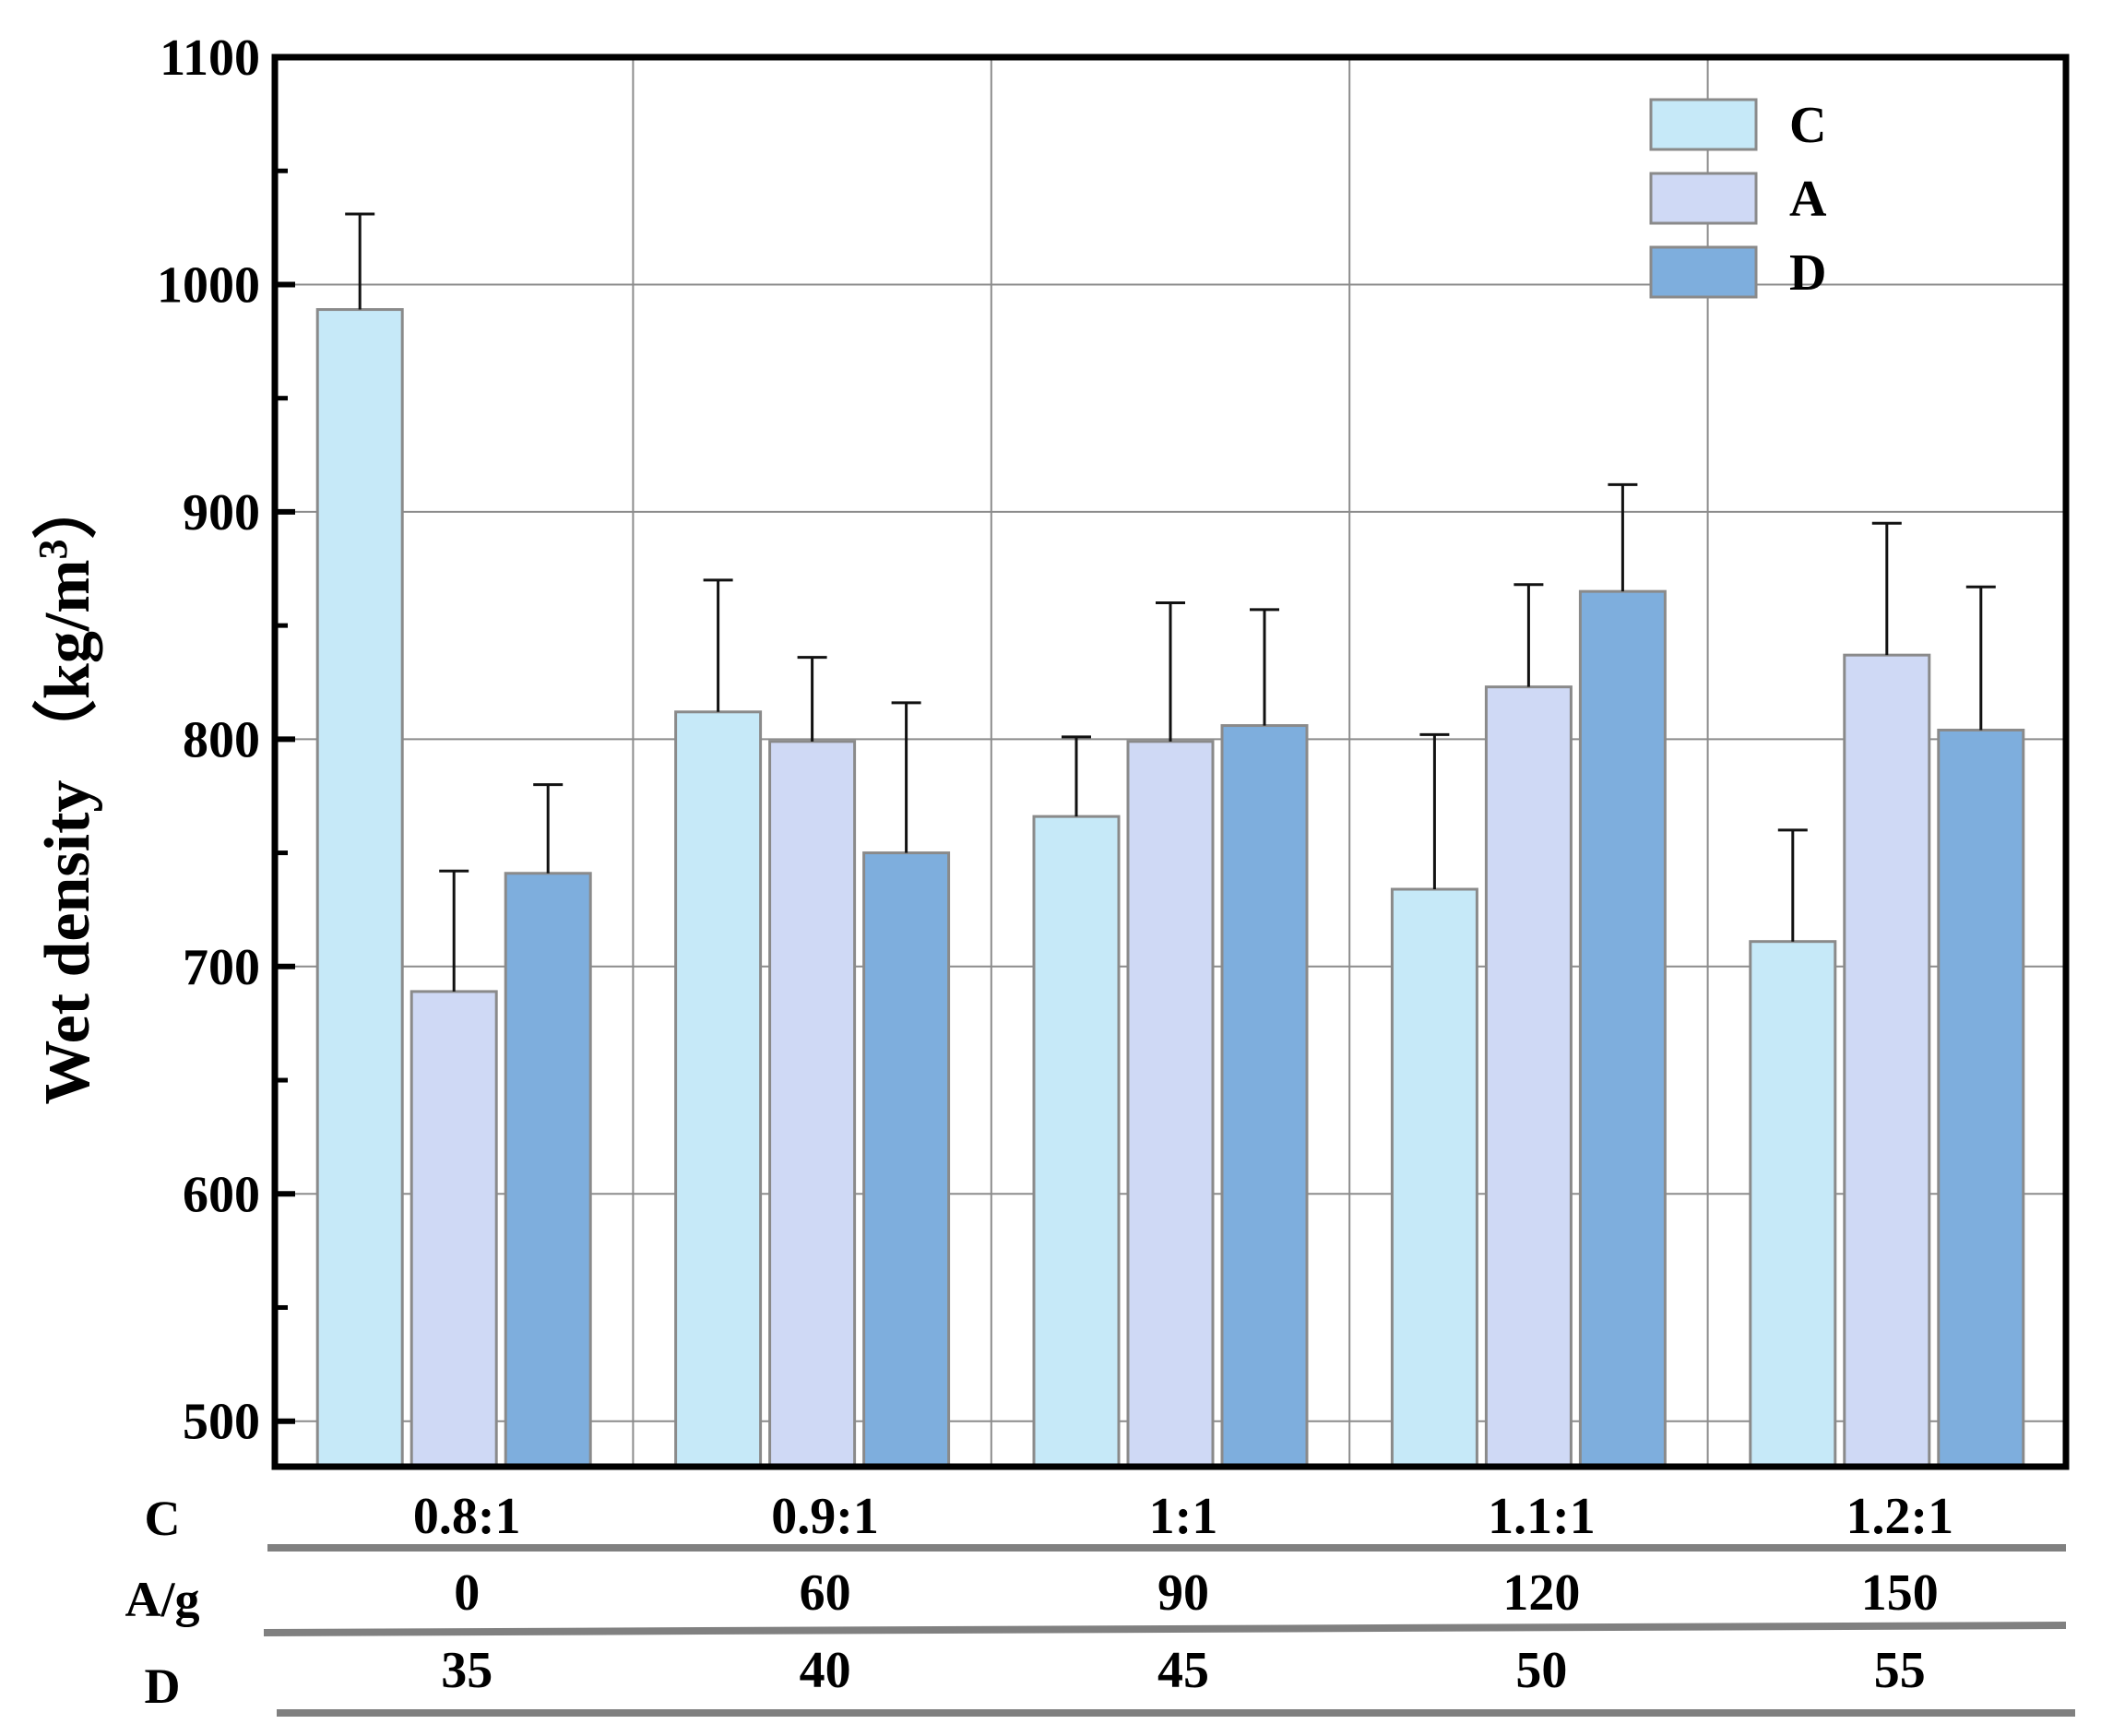 This screenshot has height=1736, width=2101. I want to click on legend-label-D: D, so click(1807, 273).